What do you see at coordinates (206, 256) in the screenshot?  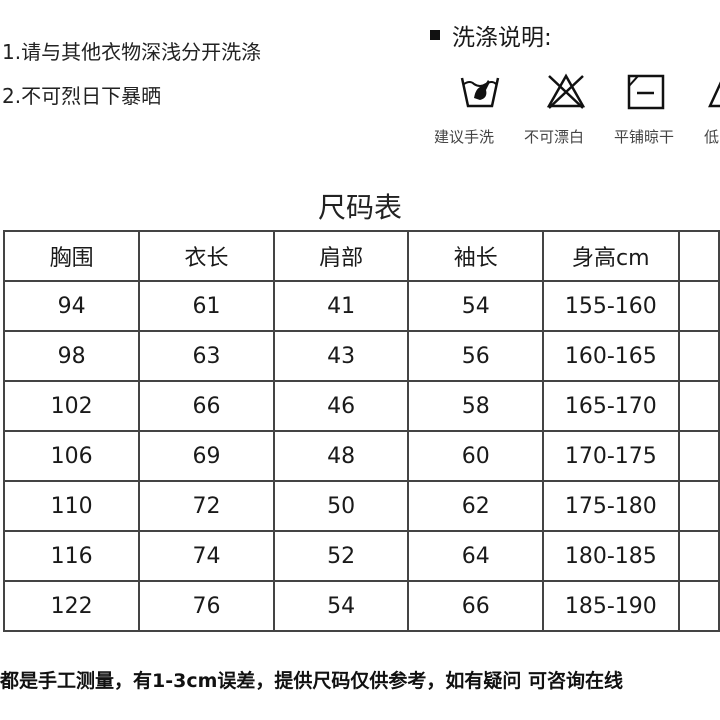 I see `header-cell: 衣长` at bounding box center [206, 256].